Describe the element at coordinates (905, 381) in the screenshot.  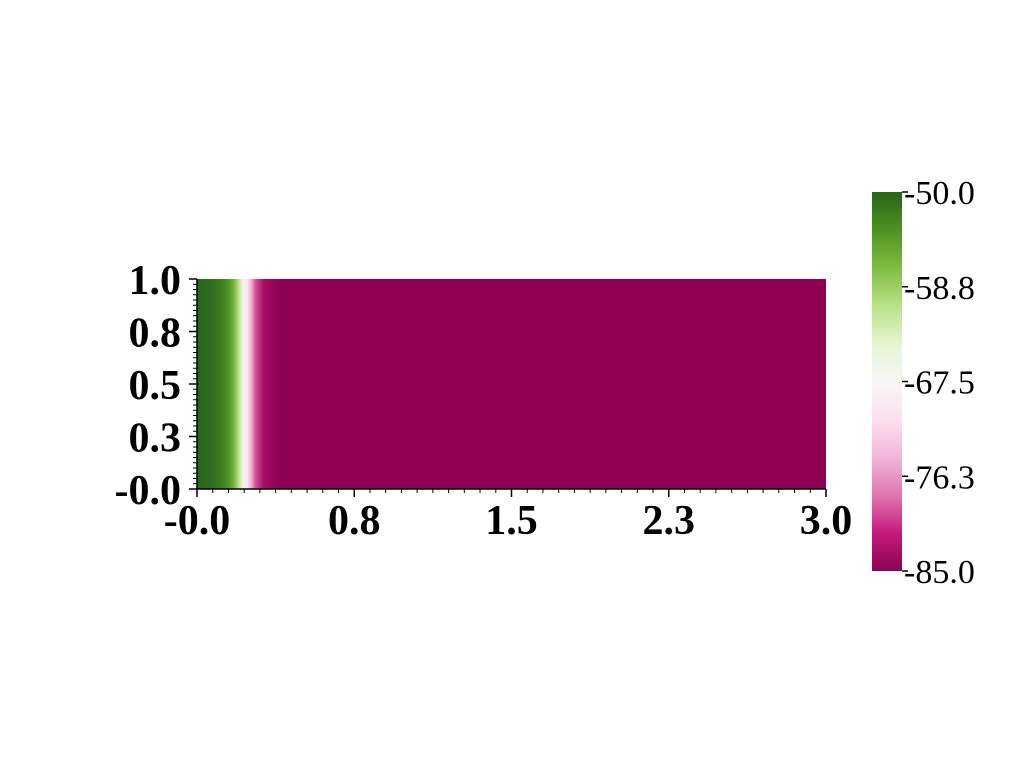
I see `colorbar-ticks` at that location.